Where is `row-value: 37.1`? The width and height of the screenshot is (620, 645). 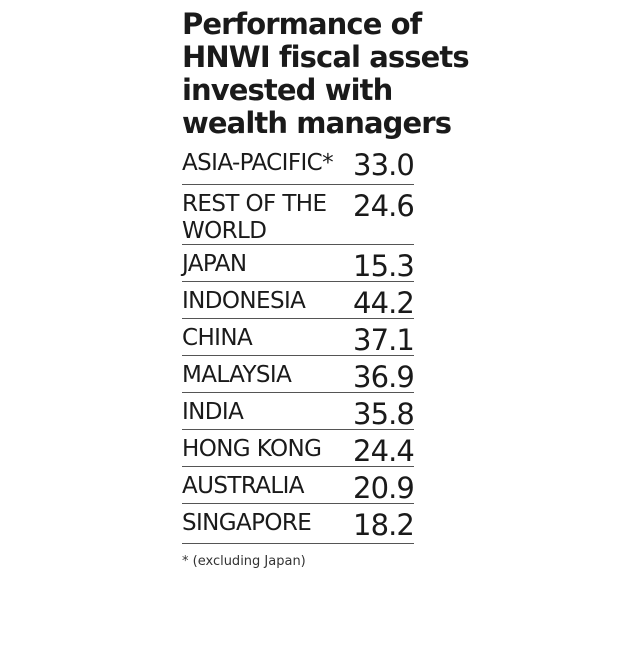
row-value: 37.1 is located at coordinates (384, 340).